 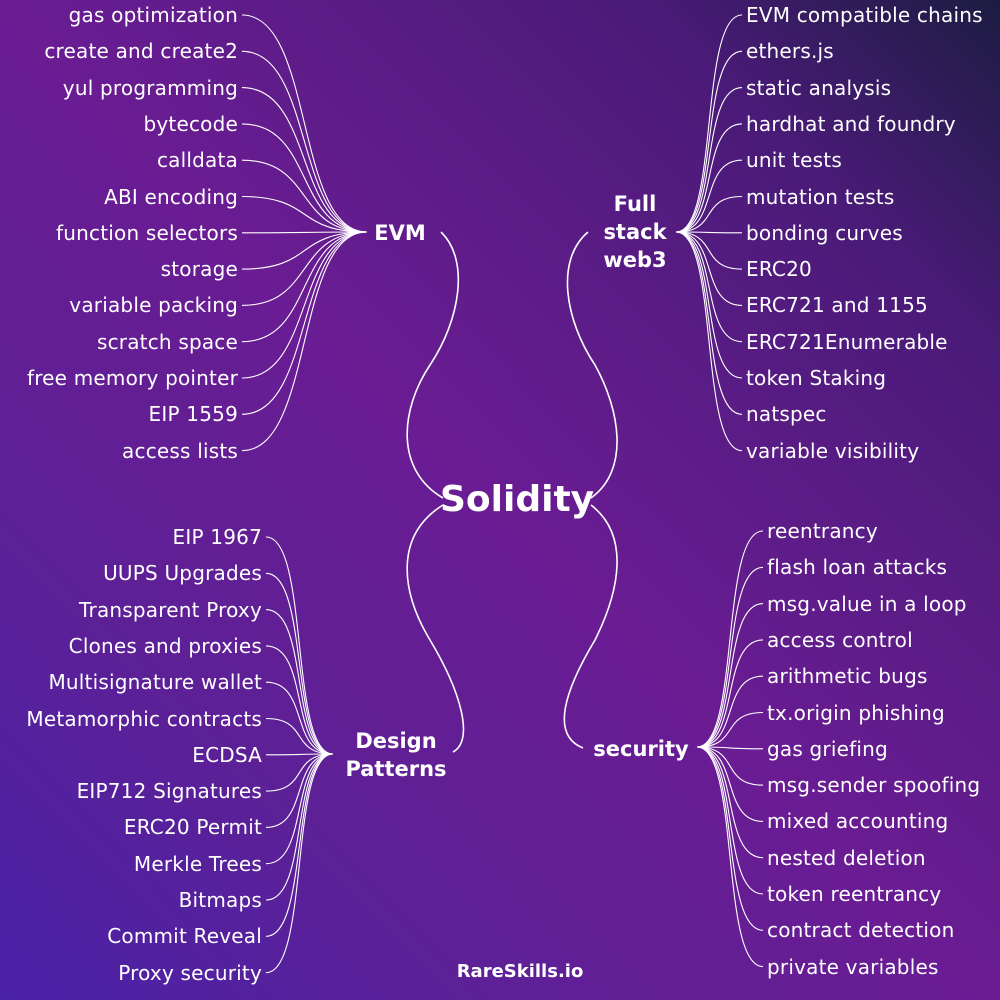 I want to click on main-connector-fullstack, so click(x=592, y=365).